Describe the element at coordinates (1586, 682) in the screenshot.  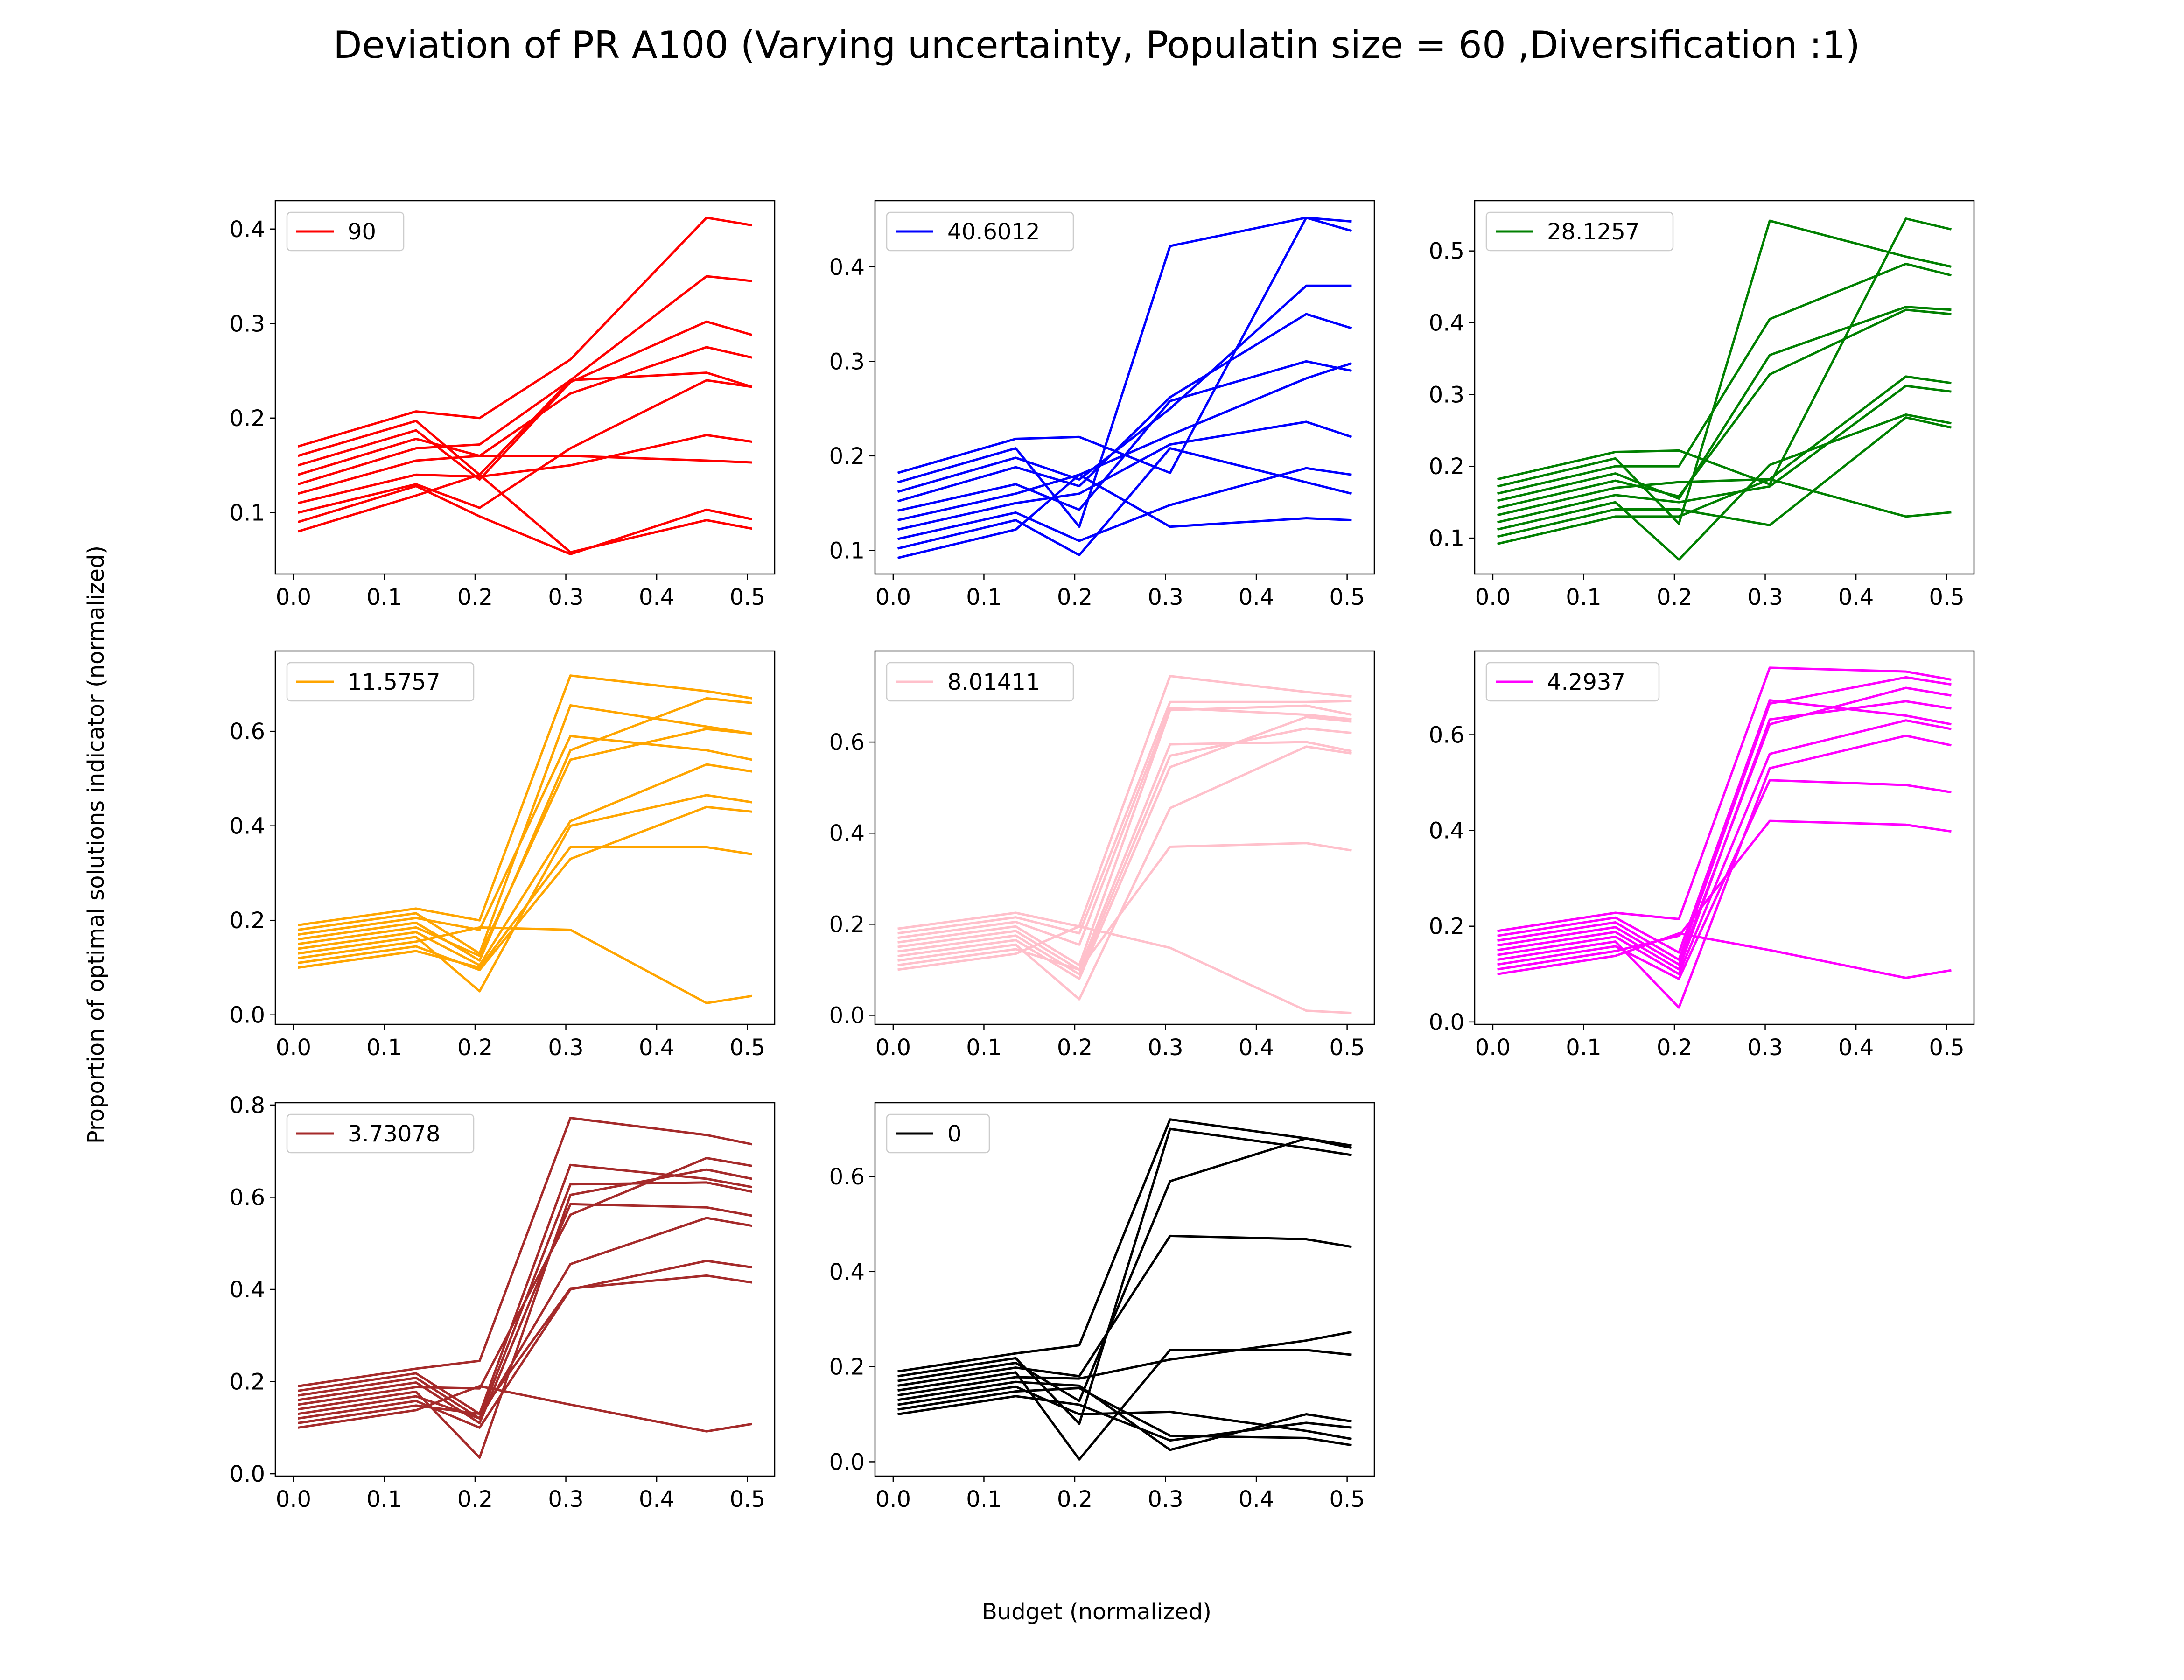
I see `legend-label: 4.2937` at that location.